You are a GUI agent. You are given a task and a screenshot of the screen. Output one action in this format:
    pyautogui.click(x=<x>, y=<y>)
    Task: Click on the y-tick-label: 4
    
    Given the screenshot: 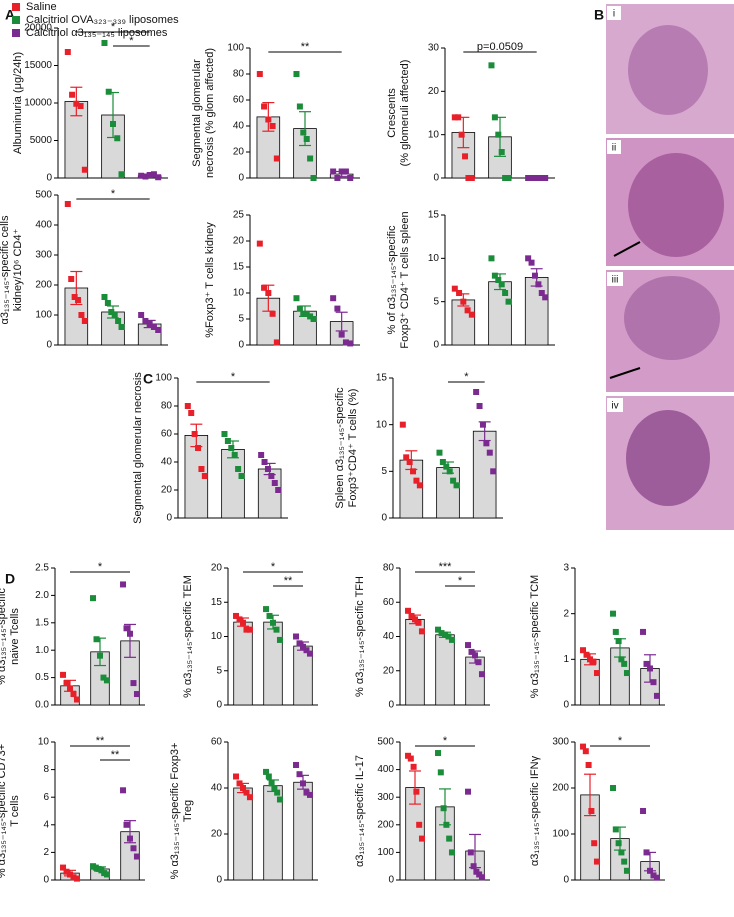 What is the action you would take?
    pyautogui.click(x=46, y=824)
    